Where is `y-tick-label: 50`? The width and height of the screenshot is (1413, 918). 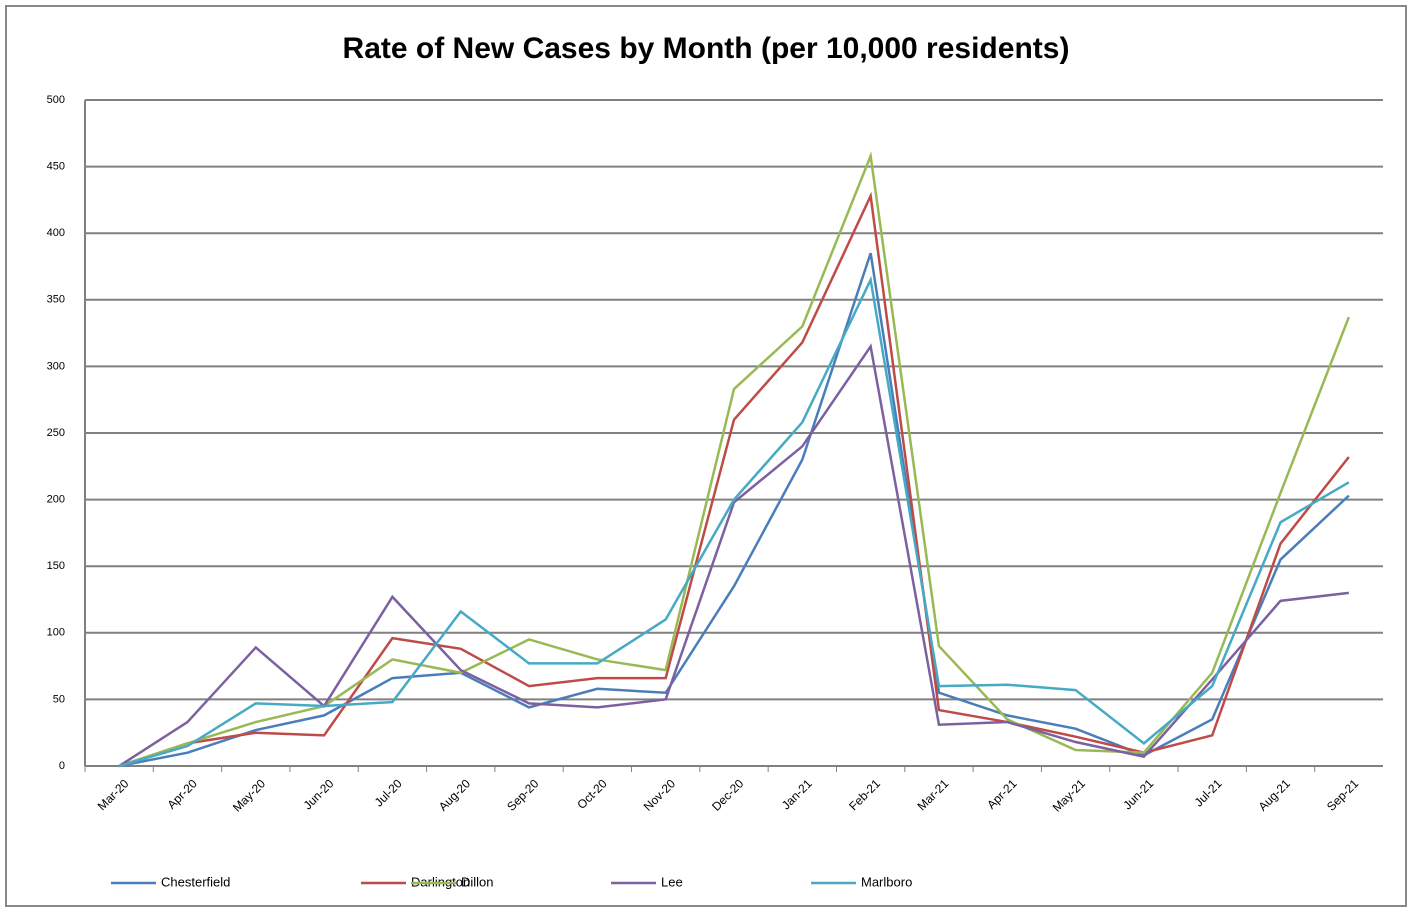 y-tick-label: 50 is located at coordinates (59, 699).